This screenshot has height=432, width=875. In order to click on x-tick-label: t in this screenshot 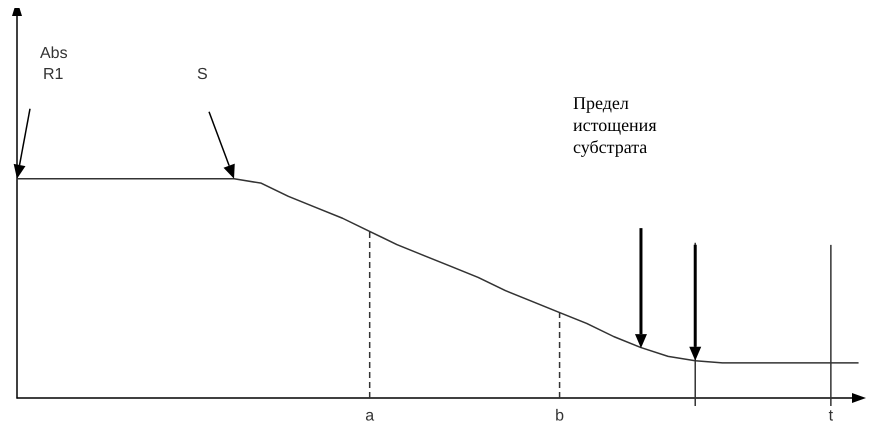, I will do `click(831, 416)`.